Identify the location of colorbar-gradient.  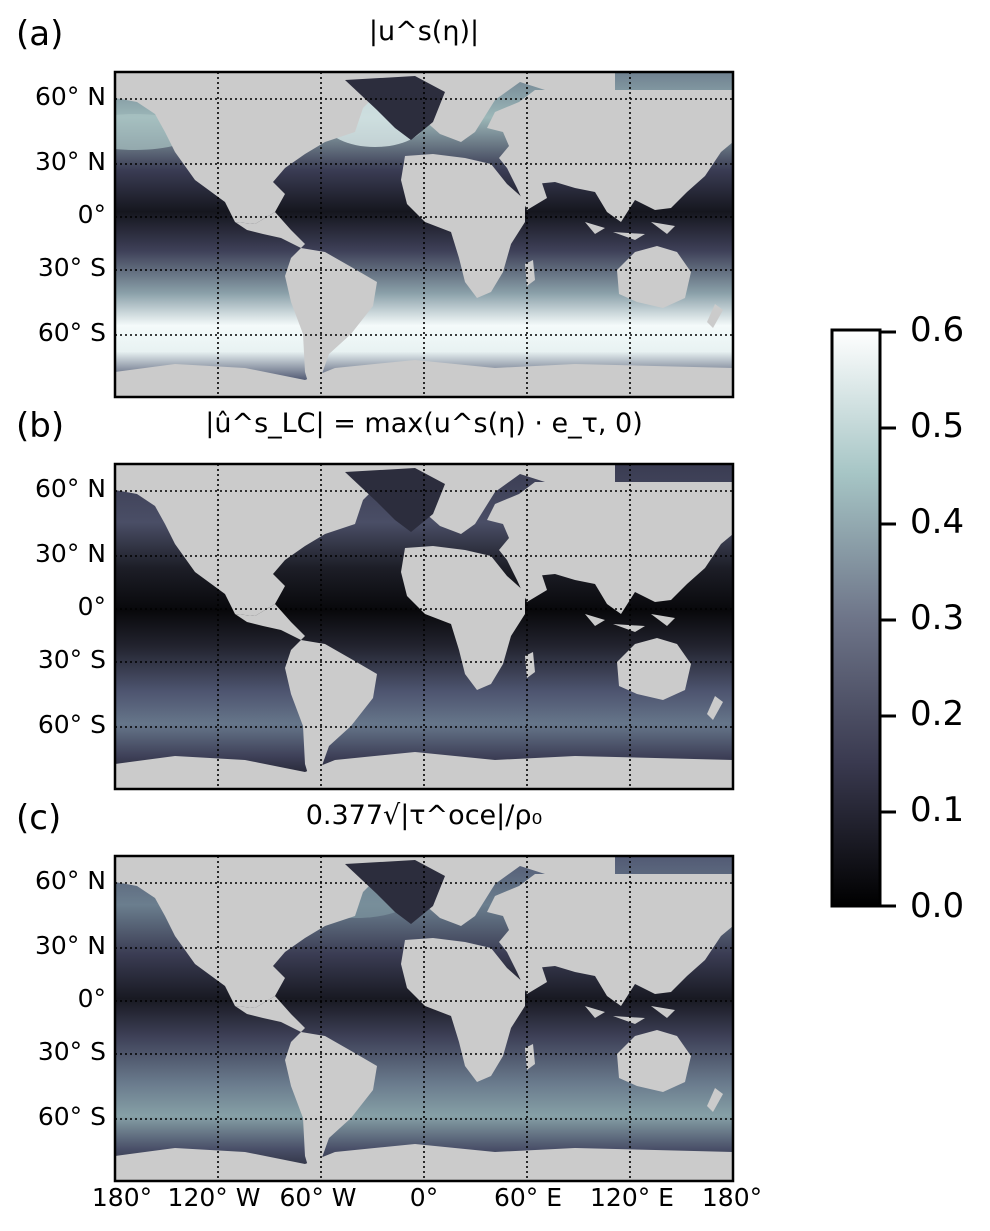
(856, 618).